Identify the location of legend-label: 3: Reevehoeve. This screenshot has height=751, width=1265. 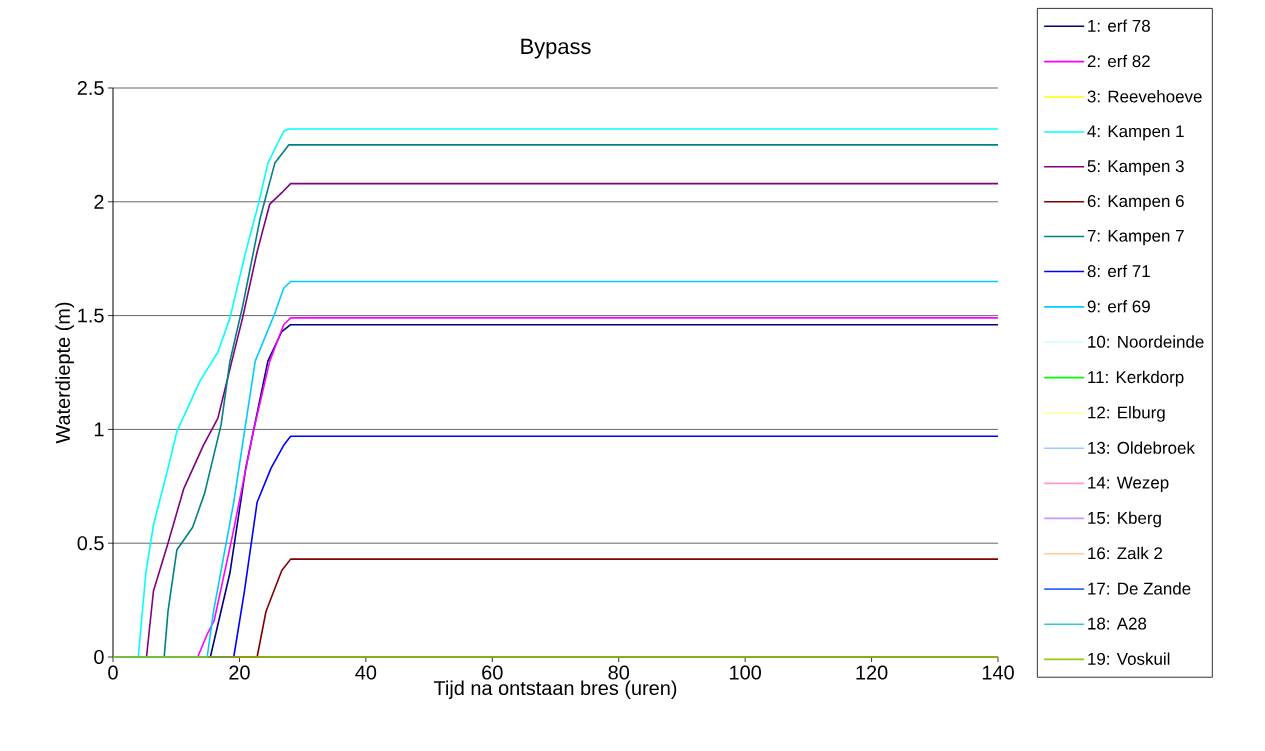
(1144, 96).